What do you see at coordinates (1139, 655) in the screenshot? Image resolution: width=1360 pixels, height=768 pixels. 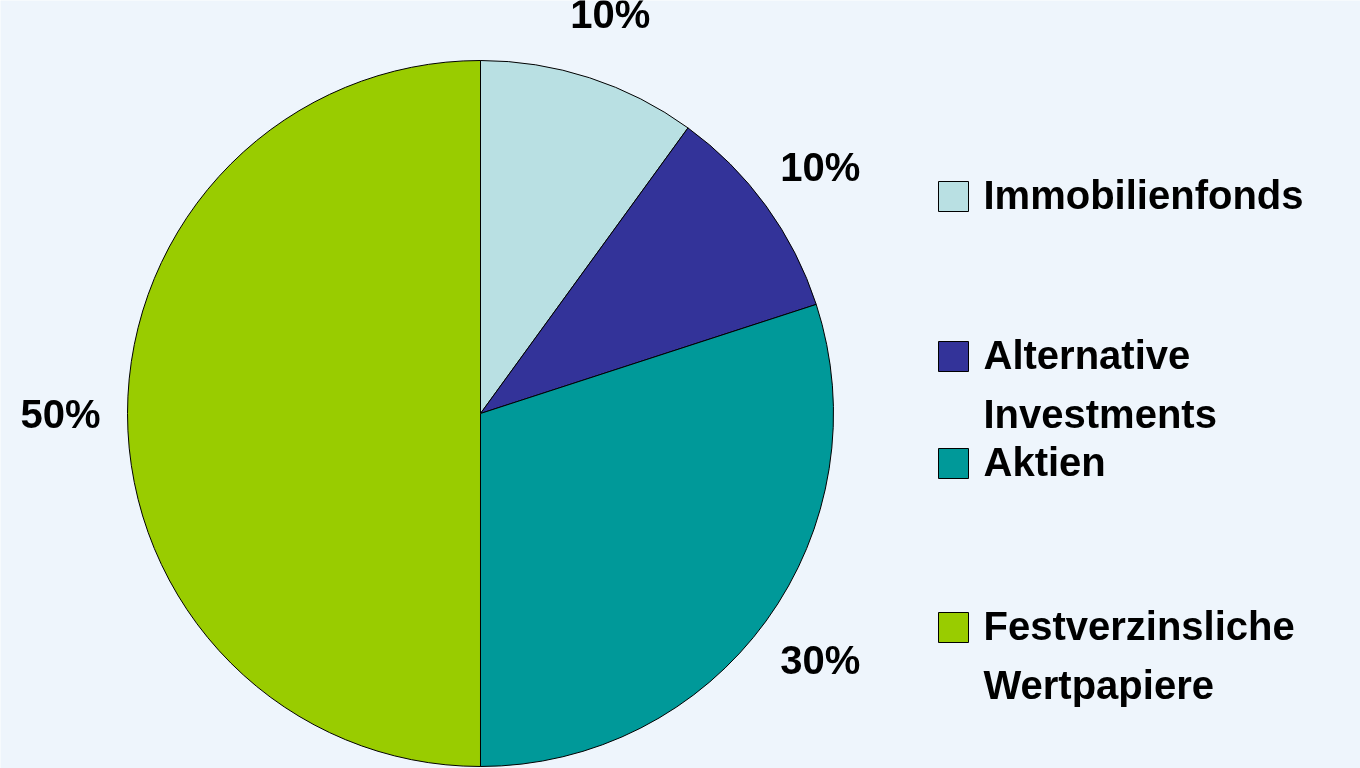 I see `legend-label: Festverzinsliche Wertpapiere` at bounding box center [1139, 655].